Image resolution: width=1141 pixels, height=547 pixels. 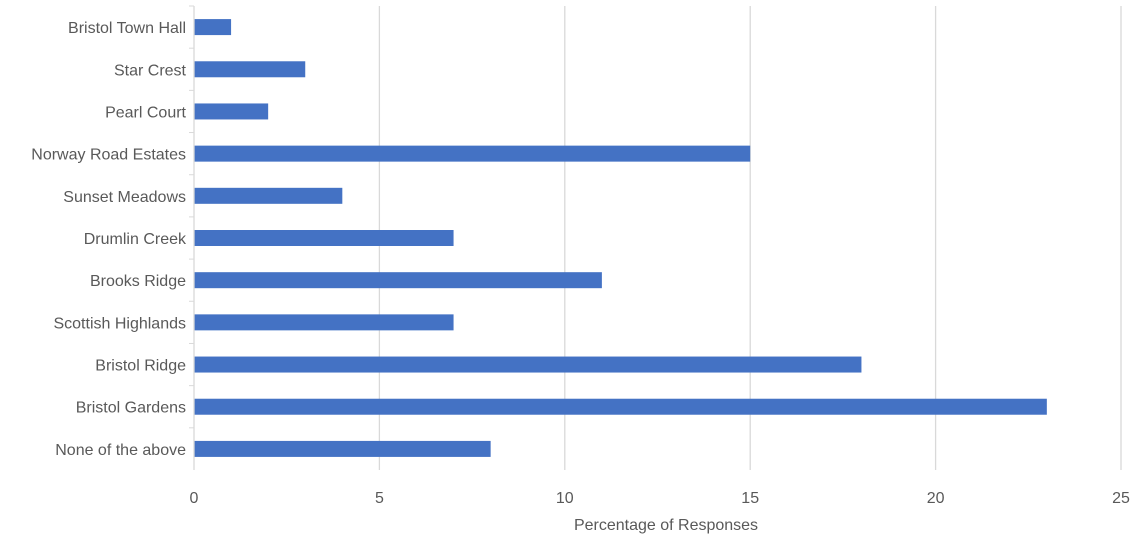 I want to click on x-tick-label-0: 0, so click(x=194, y=498).